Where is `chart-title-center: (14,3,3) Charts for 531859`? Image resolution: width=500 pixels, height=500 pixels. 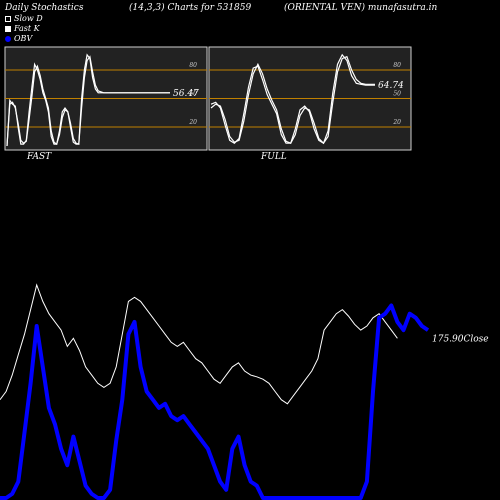
chart-title-center: (14,3,3) Charts for 531859 is located at coordinates (190, 8).